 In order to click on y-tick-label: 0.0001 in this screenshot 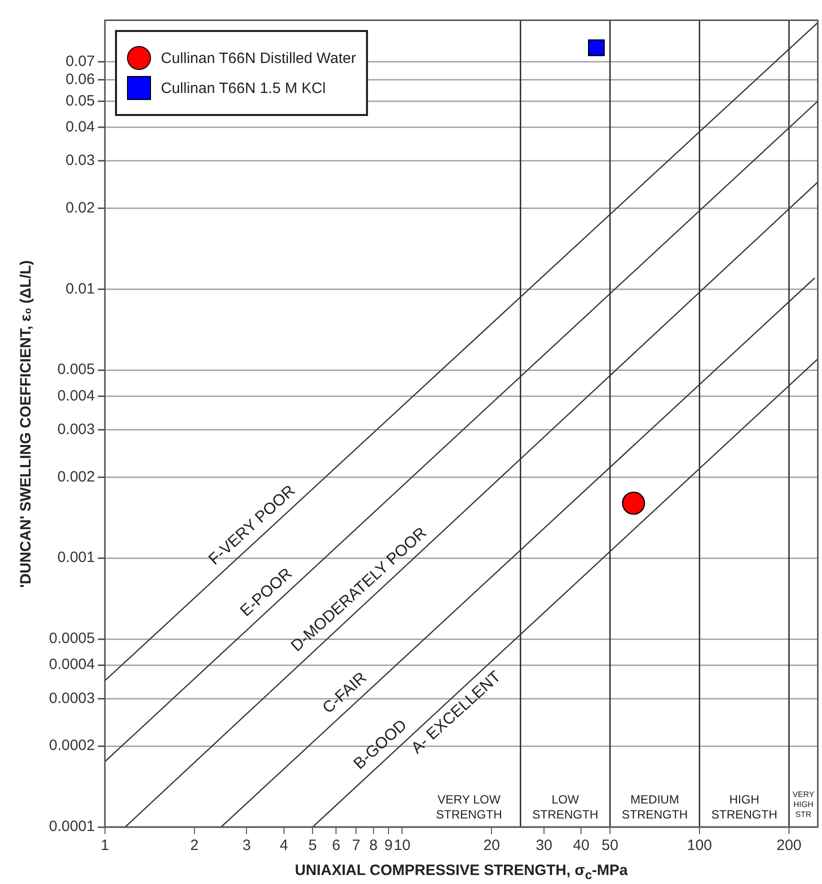, I will do `click(71, 827)`.